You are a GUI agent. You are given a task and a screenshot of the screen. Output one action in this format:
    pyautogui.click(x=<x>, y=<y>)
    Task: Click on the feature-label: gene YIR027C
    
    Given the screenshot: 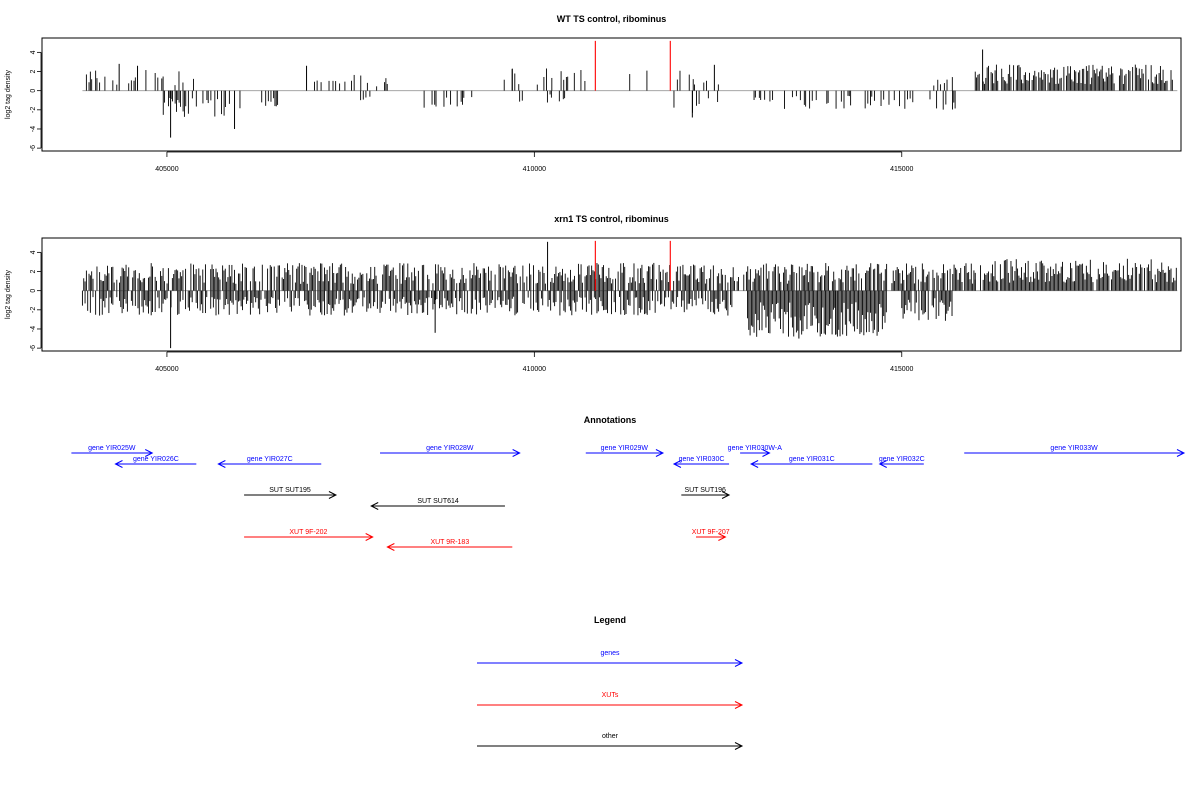 What is the action you would take?
    pyautogui.click(x=270, y=459)
    